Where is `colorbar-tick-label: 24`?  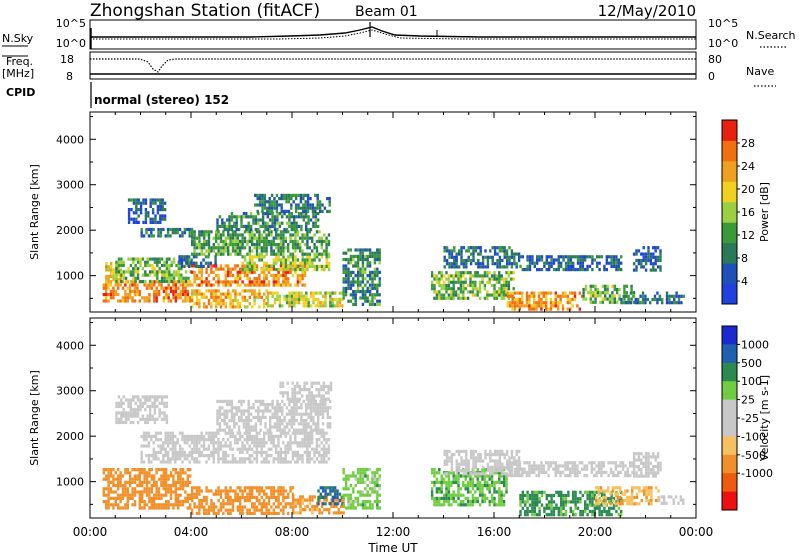 colorbar-tick-label: 24 is located at coordinates (748, 166).